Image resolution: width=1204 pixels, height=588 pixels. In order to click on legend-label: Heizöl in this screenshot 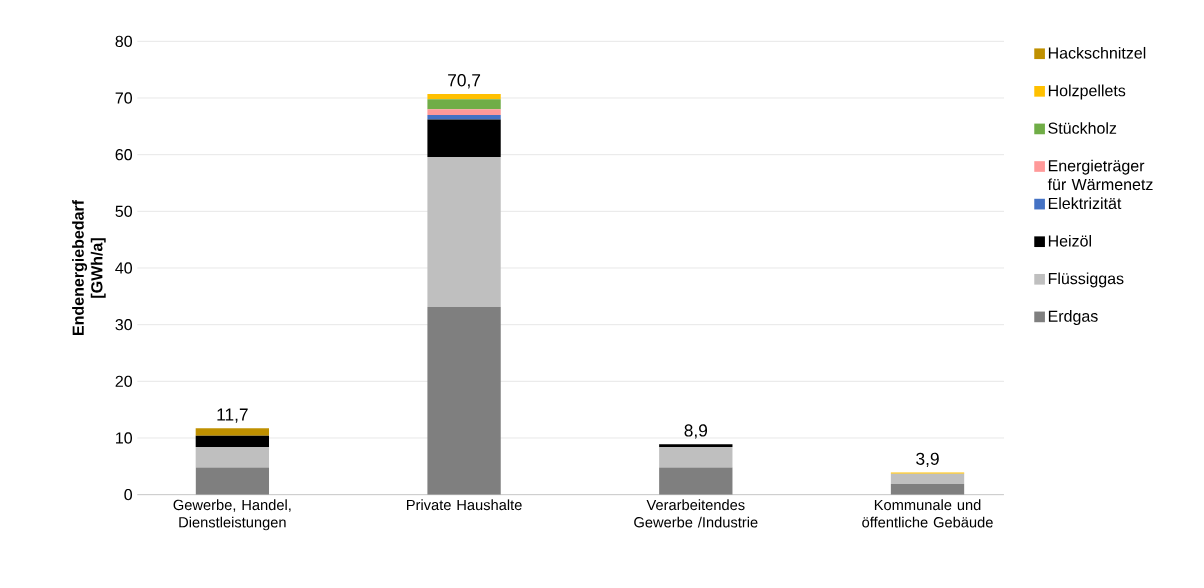, I will do `click(1069, 240)`.